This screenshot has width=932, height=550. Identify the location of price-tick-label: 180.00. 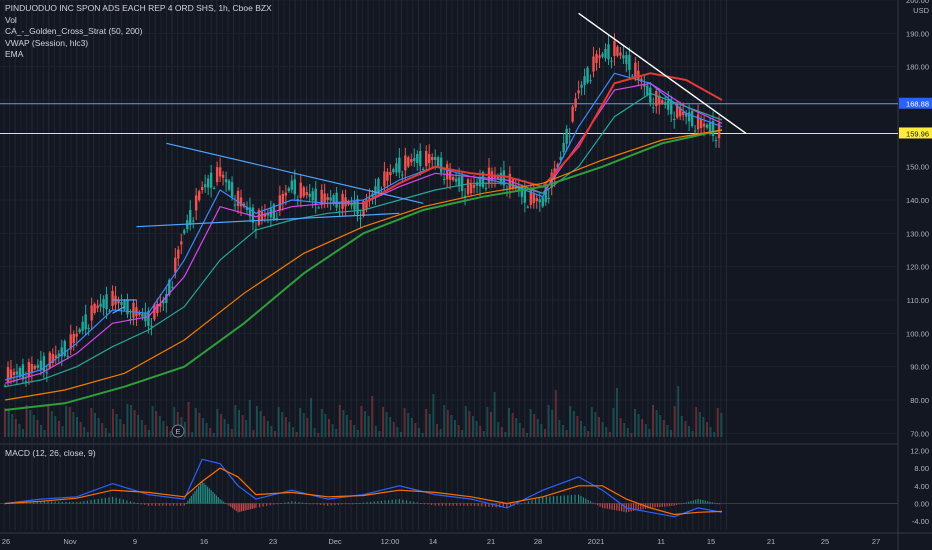
(917, 67).